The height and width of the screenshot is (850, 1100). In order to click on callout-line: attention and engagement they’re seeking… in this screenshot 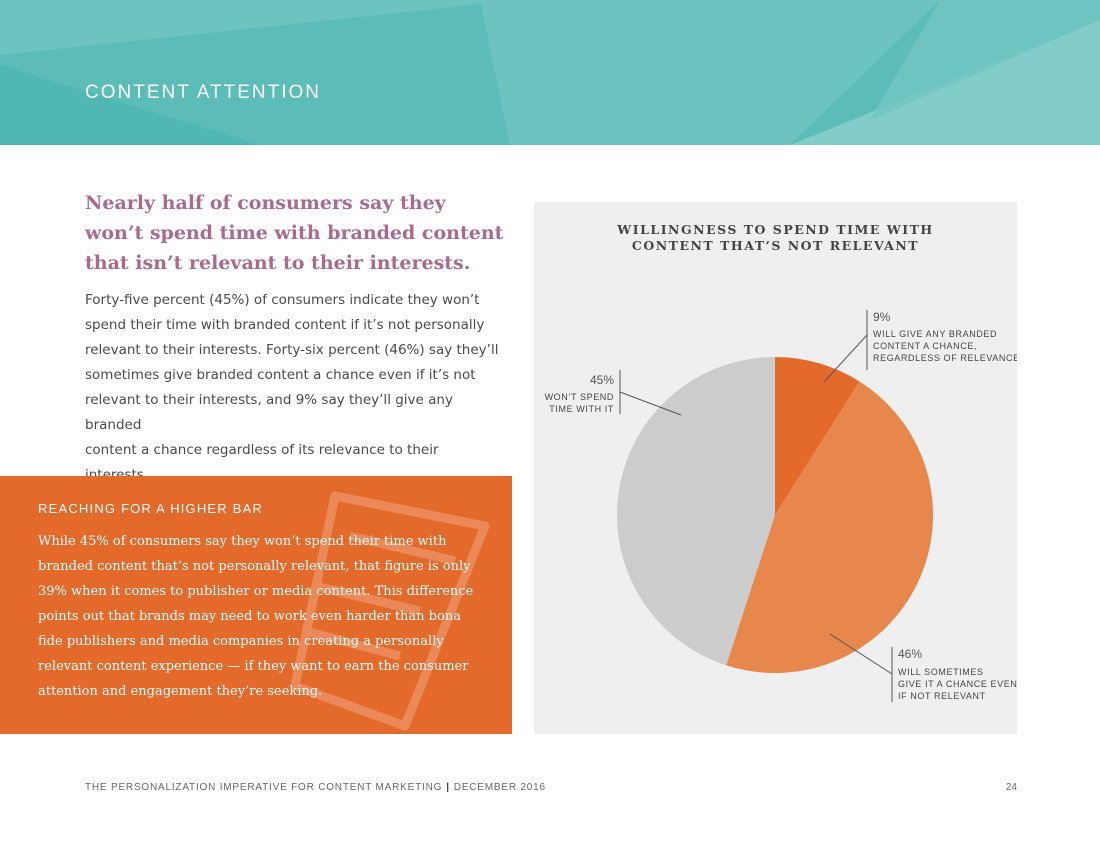, I will do `click(180, 691)`.